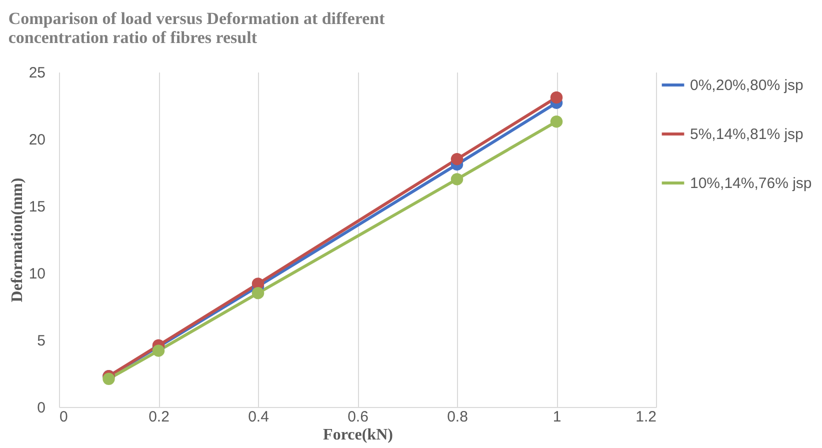  What do you see at coordinates (358, 435) in the screenshot?
I see `x-axis-title: Force(kN)` at bounding box center [358, 435].